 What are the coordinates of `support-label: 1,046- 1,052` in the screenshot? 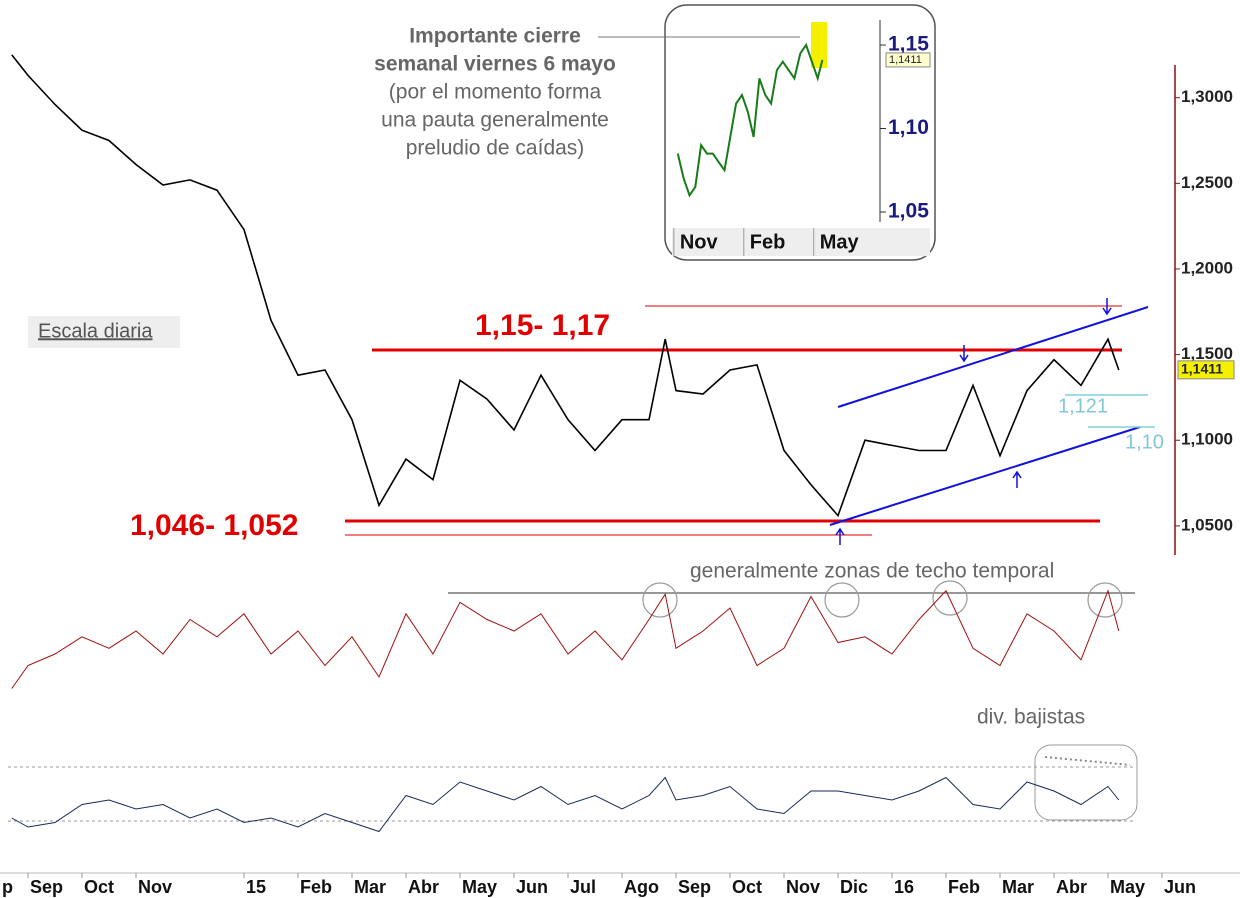 It's located at (214, 525).